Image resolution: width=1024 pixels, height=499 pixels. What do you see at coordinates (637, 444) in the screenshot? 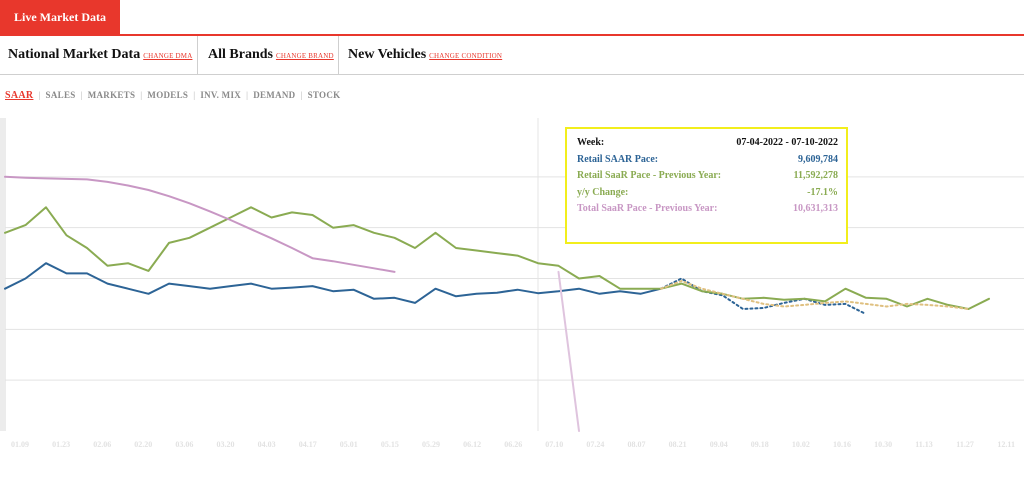
I see `x-tick-label: 08.07` at bounding box center [637, 444].